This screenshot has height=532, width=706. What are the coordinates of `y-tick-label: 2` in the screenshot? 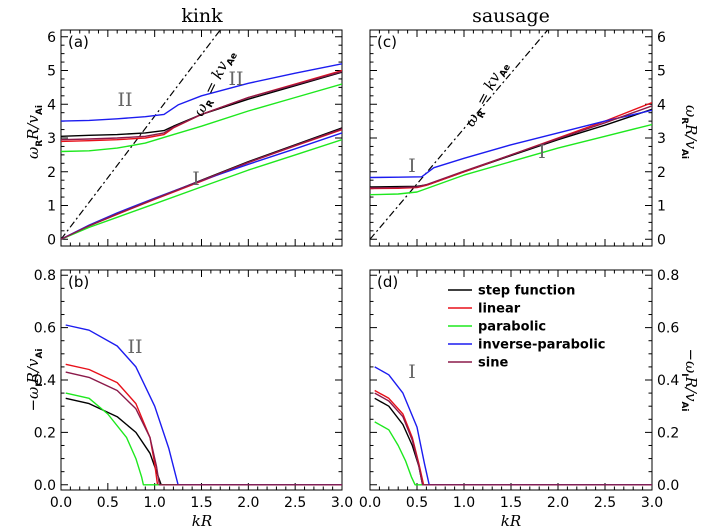 It's located at (51, 173).